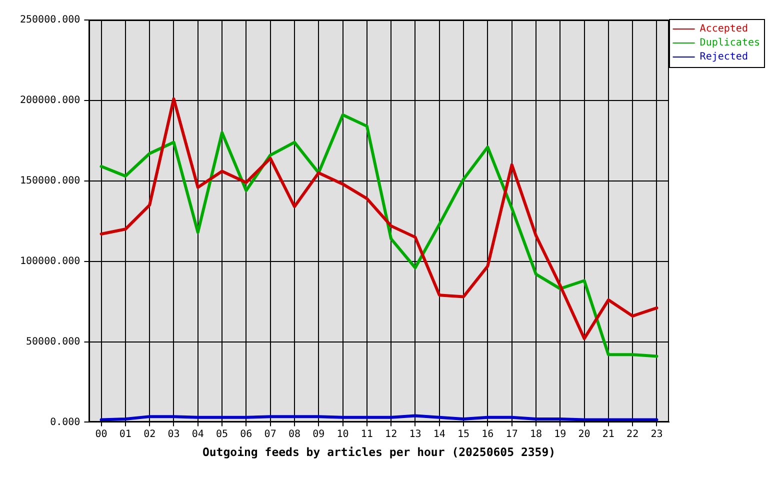 The image size is (780, 480). Describe the element at coordinates (294, 434) in the screenshot. I see `x-tick-label: 08` at that location.